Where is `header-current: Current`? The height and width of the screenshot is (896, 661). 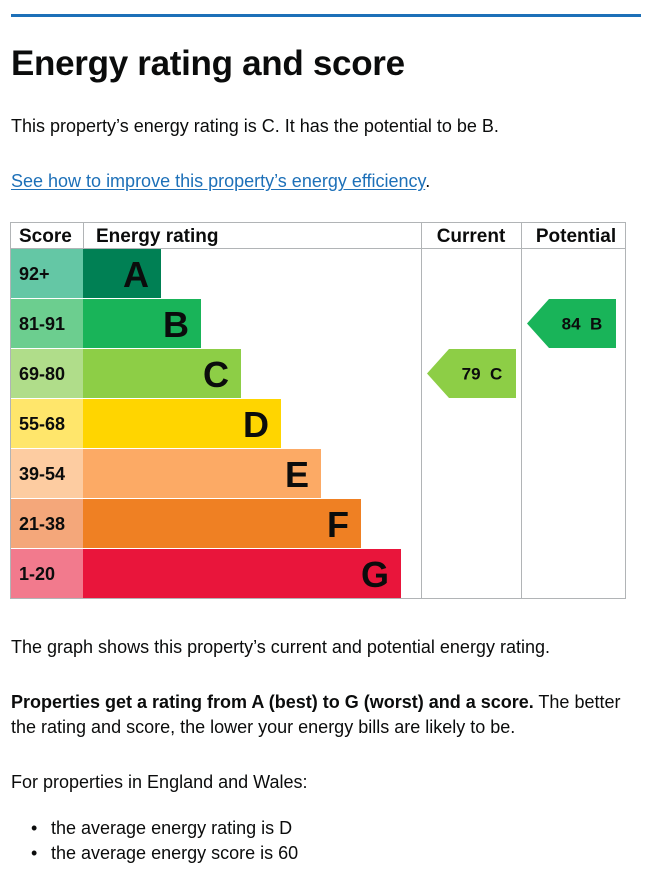
header-current: Current is located at coordinates (471, 236).